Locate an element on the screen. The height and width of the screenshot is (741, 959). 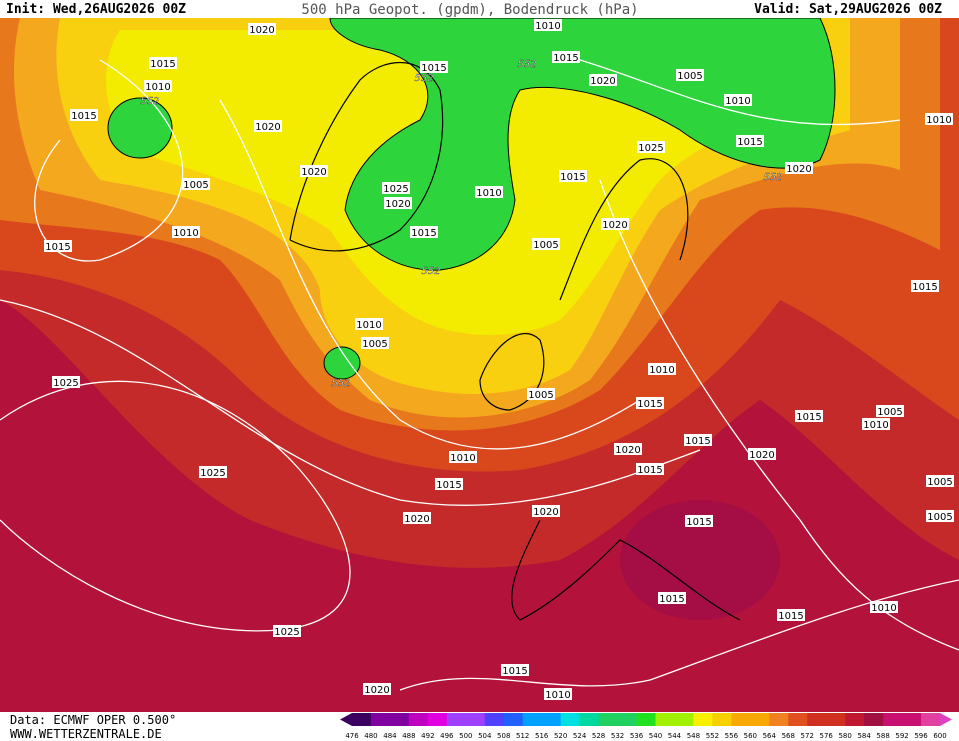
colorbar-tick-label: 564 is located at coordinates (770, 736).